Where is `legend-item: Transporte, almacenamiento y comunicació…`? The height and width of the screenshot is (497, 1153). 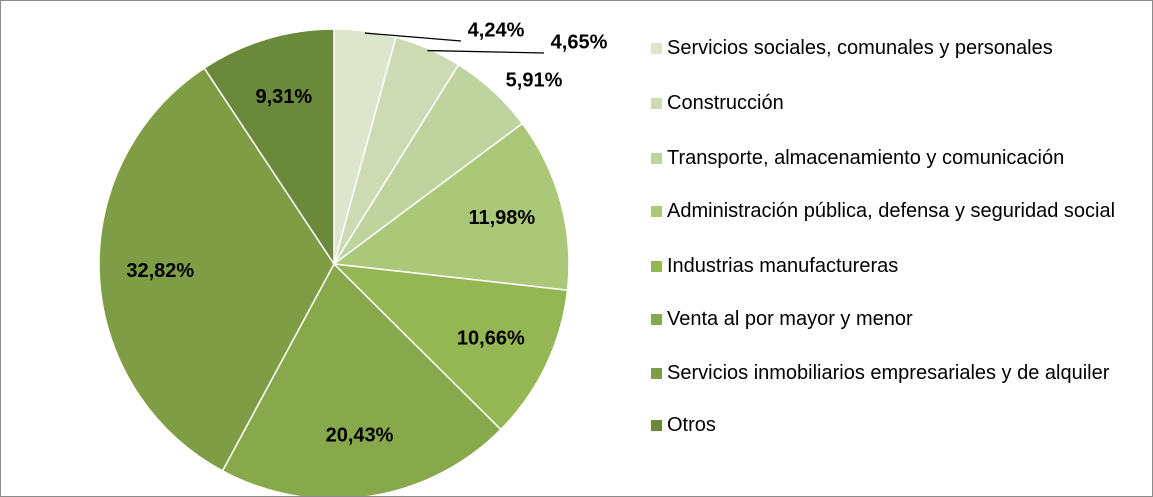 legend-item: Transporte, almacenamiento y comunicació… is located at coordinates (891, 158).